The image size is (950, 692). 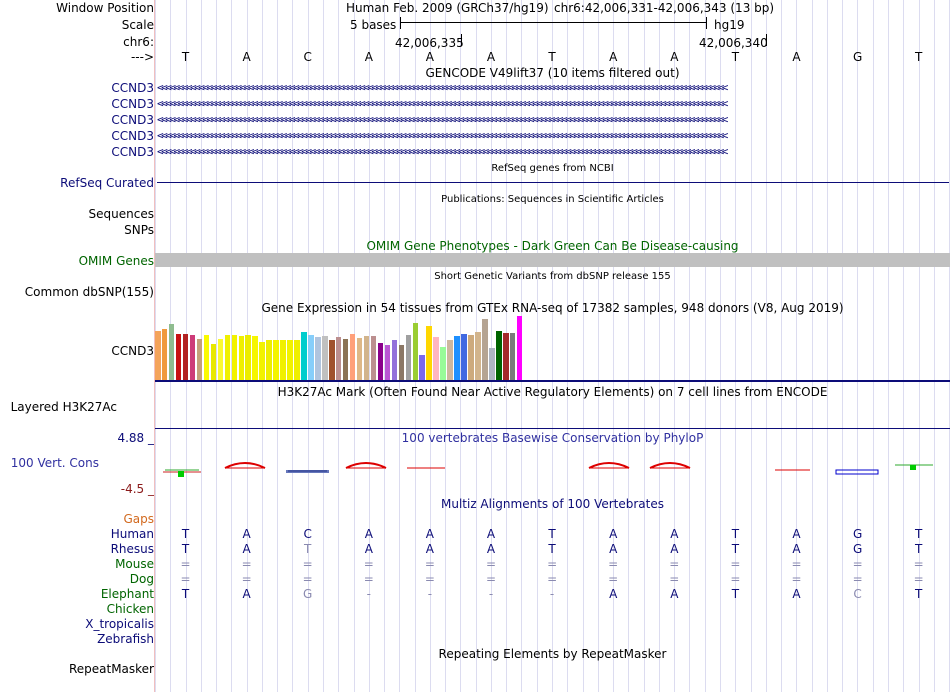 What do you see at coordinates (89, 292) in the screenshot?
I see `dbsnp-track-label: Common dbSNP(155)` at bounding box center [89, 292].